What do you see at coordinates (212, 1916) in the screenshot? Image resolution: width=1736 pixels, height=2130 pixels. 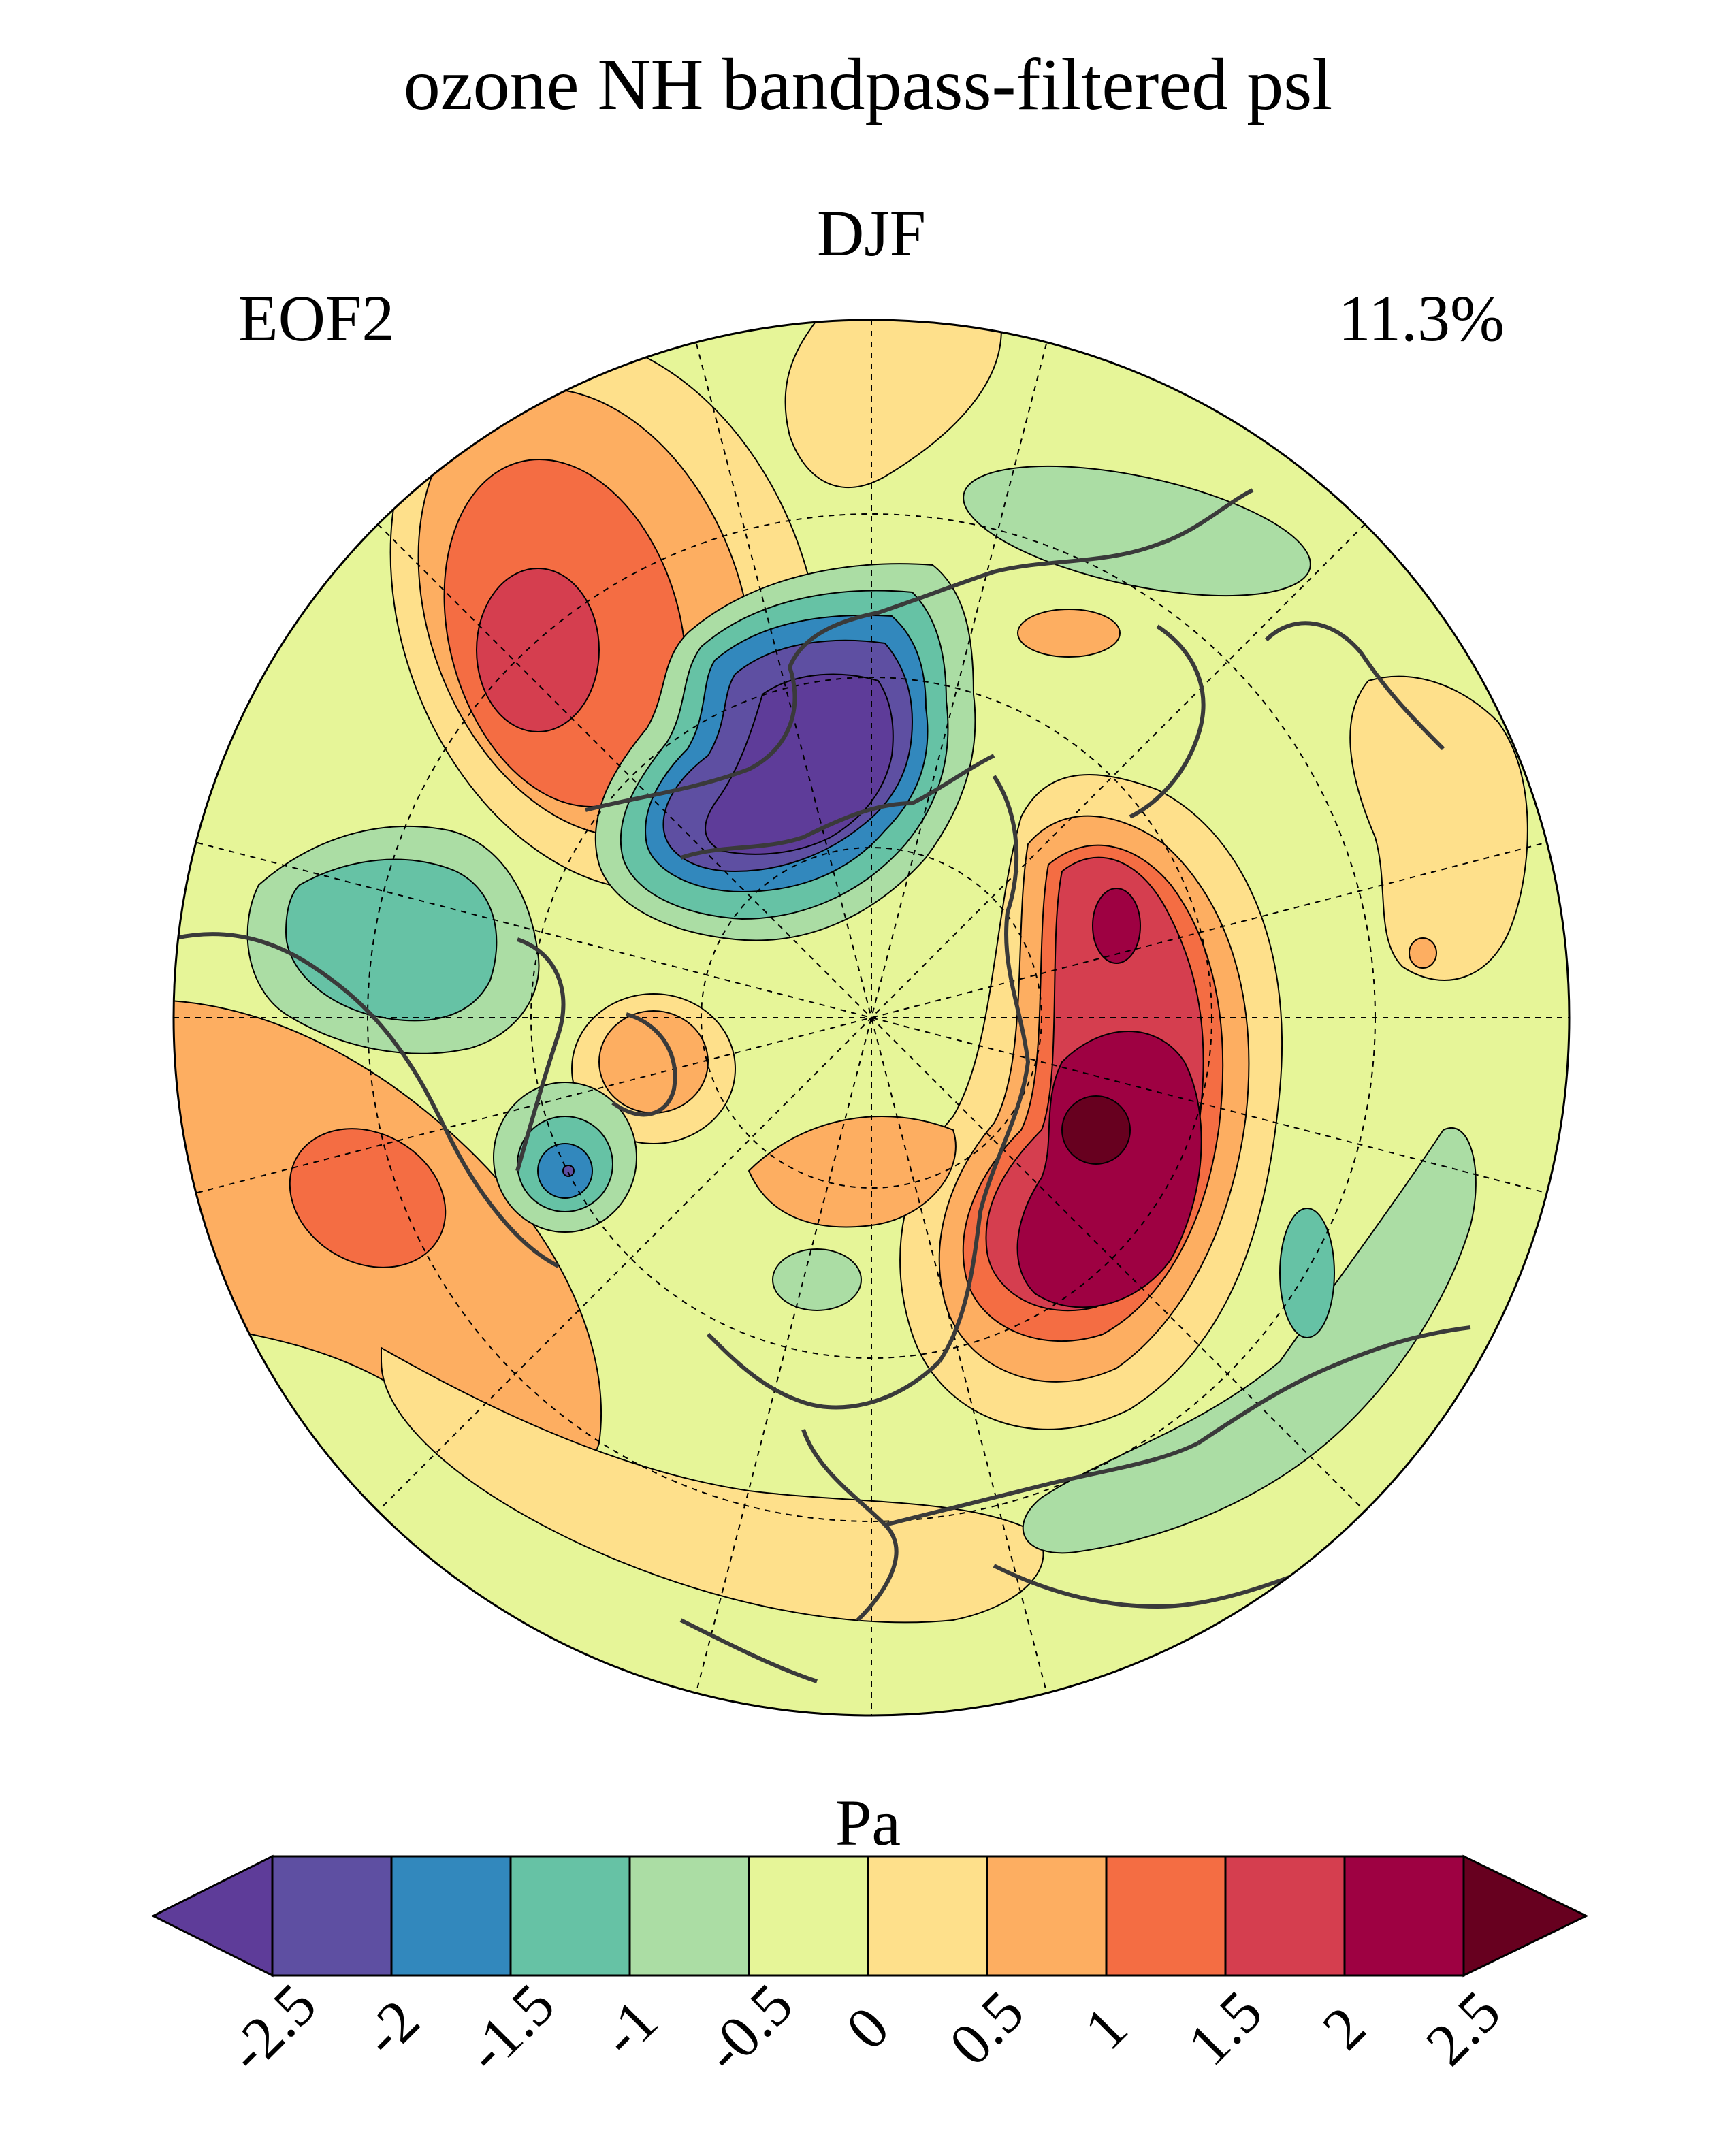 I see `colorbar-extend-low` at bounding box center [212, 1916].